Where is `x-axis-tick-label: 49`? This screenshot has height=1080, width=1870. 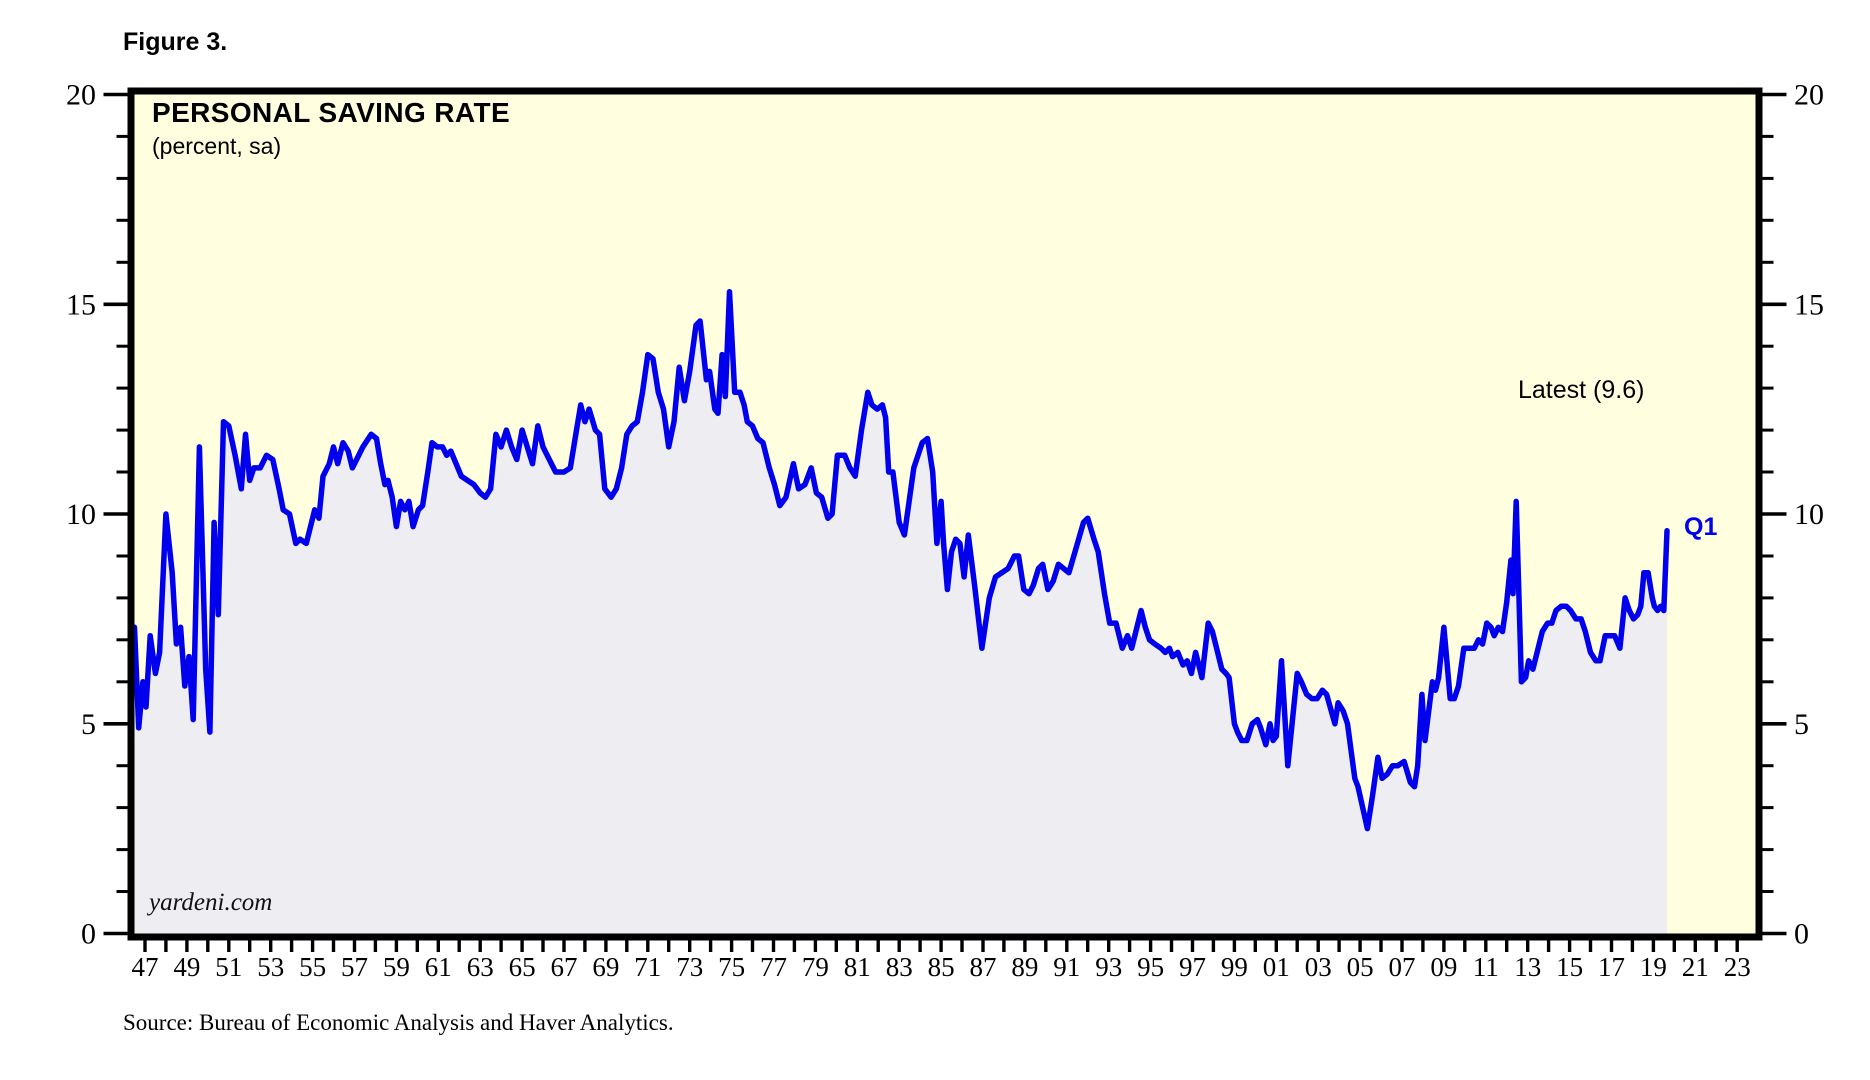
x-axis-tick-label: 49 is located at coordinates (186, 967).